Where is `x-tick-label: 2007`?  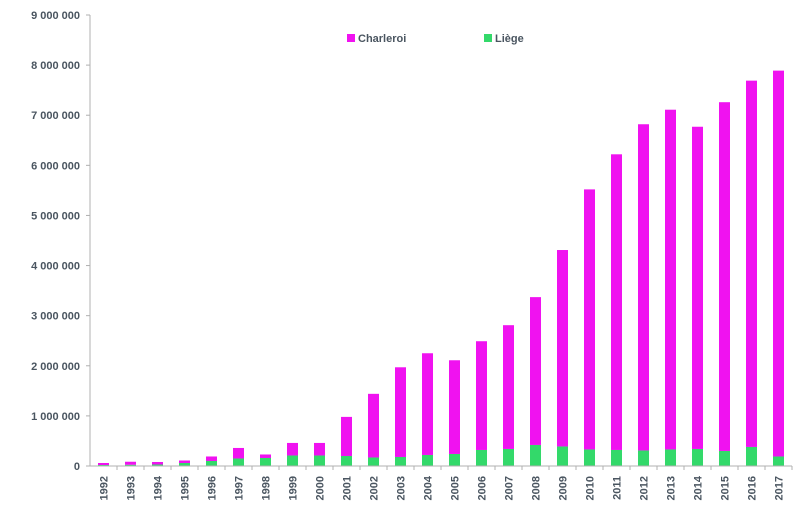
x-tick-label: 2007 is located at coordinates (510, 488).